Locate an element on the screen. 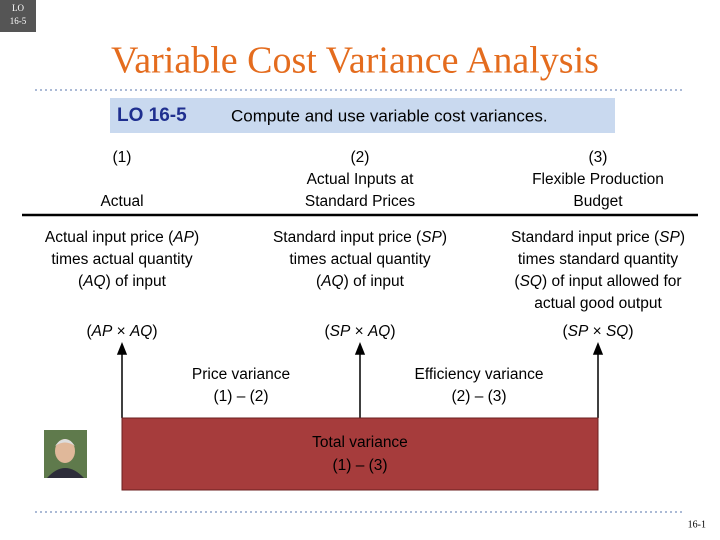  photo-hair is located at coordinates (65, 442).